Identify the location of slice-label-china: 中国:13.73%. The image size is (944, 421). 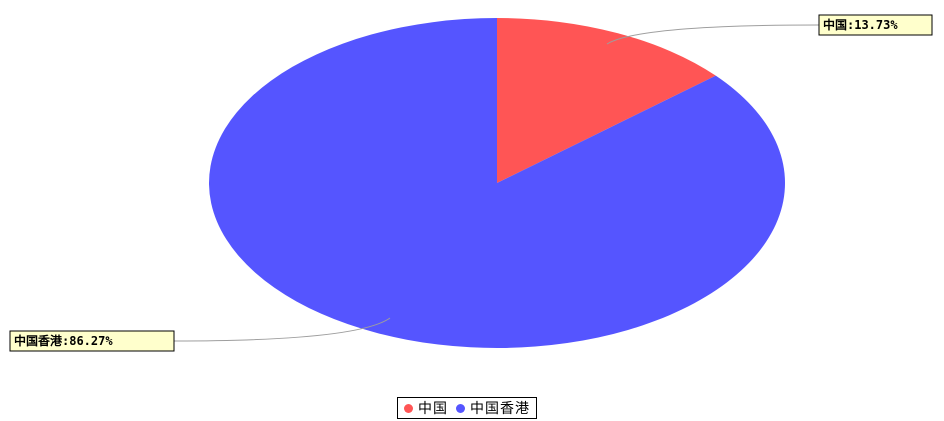
(860, 24).